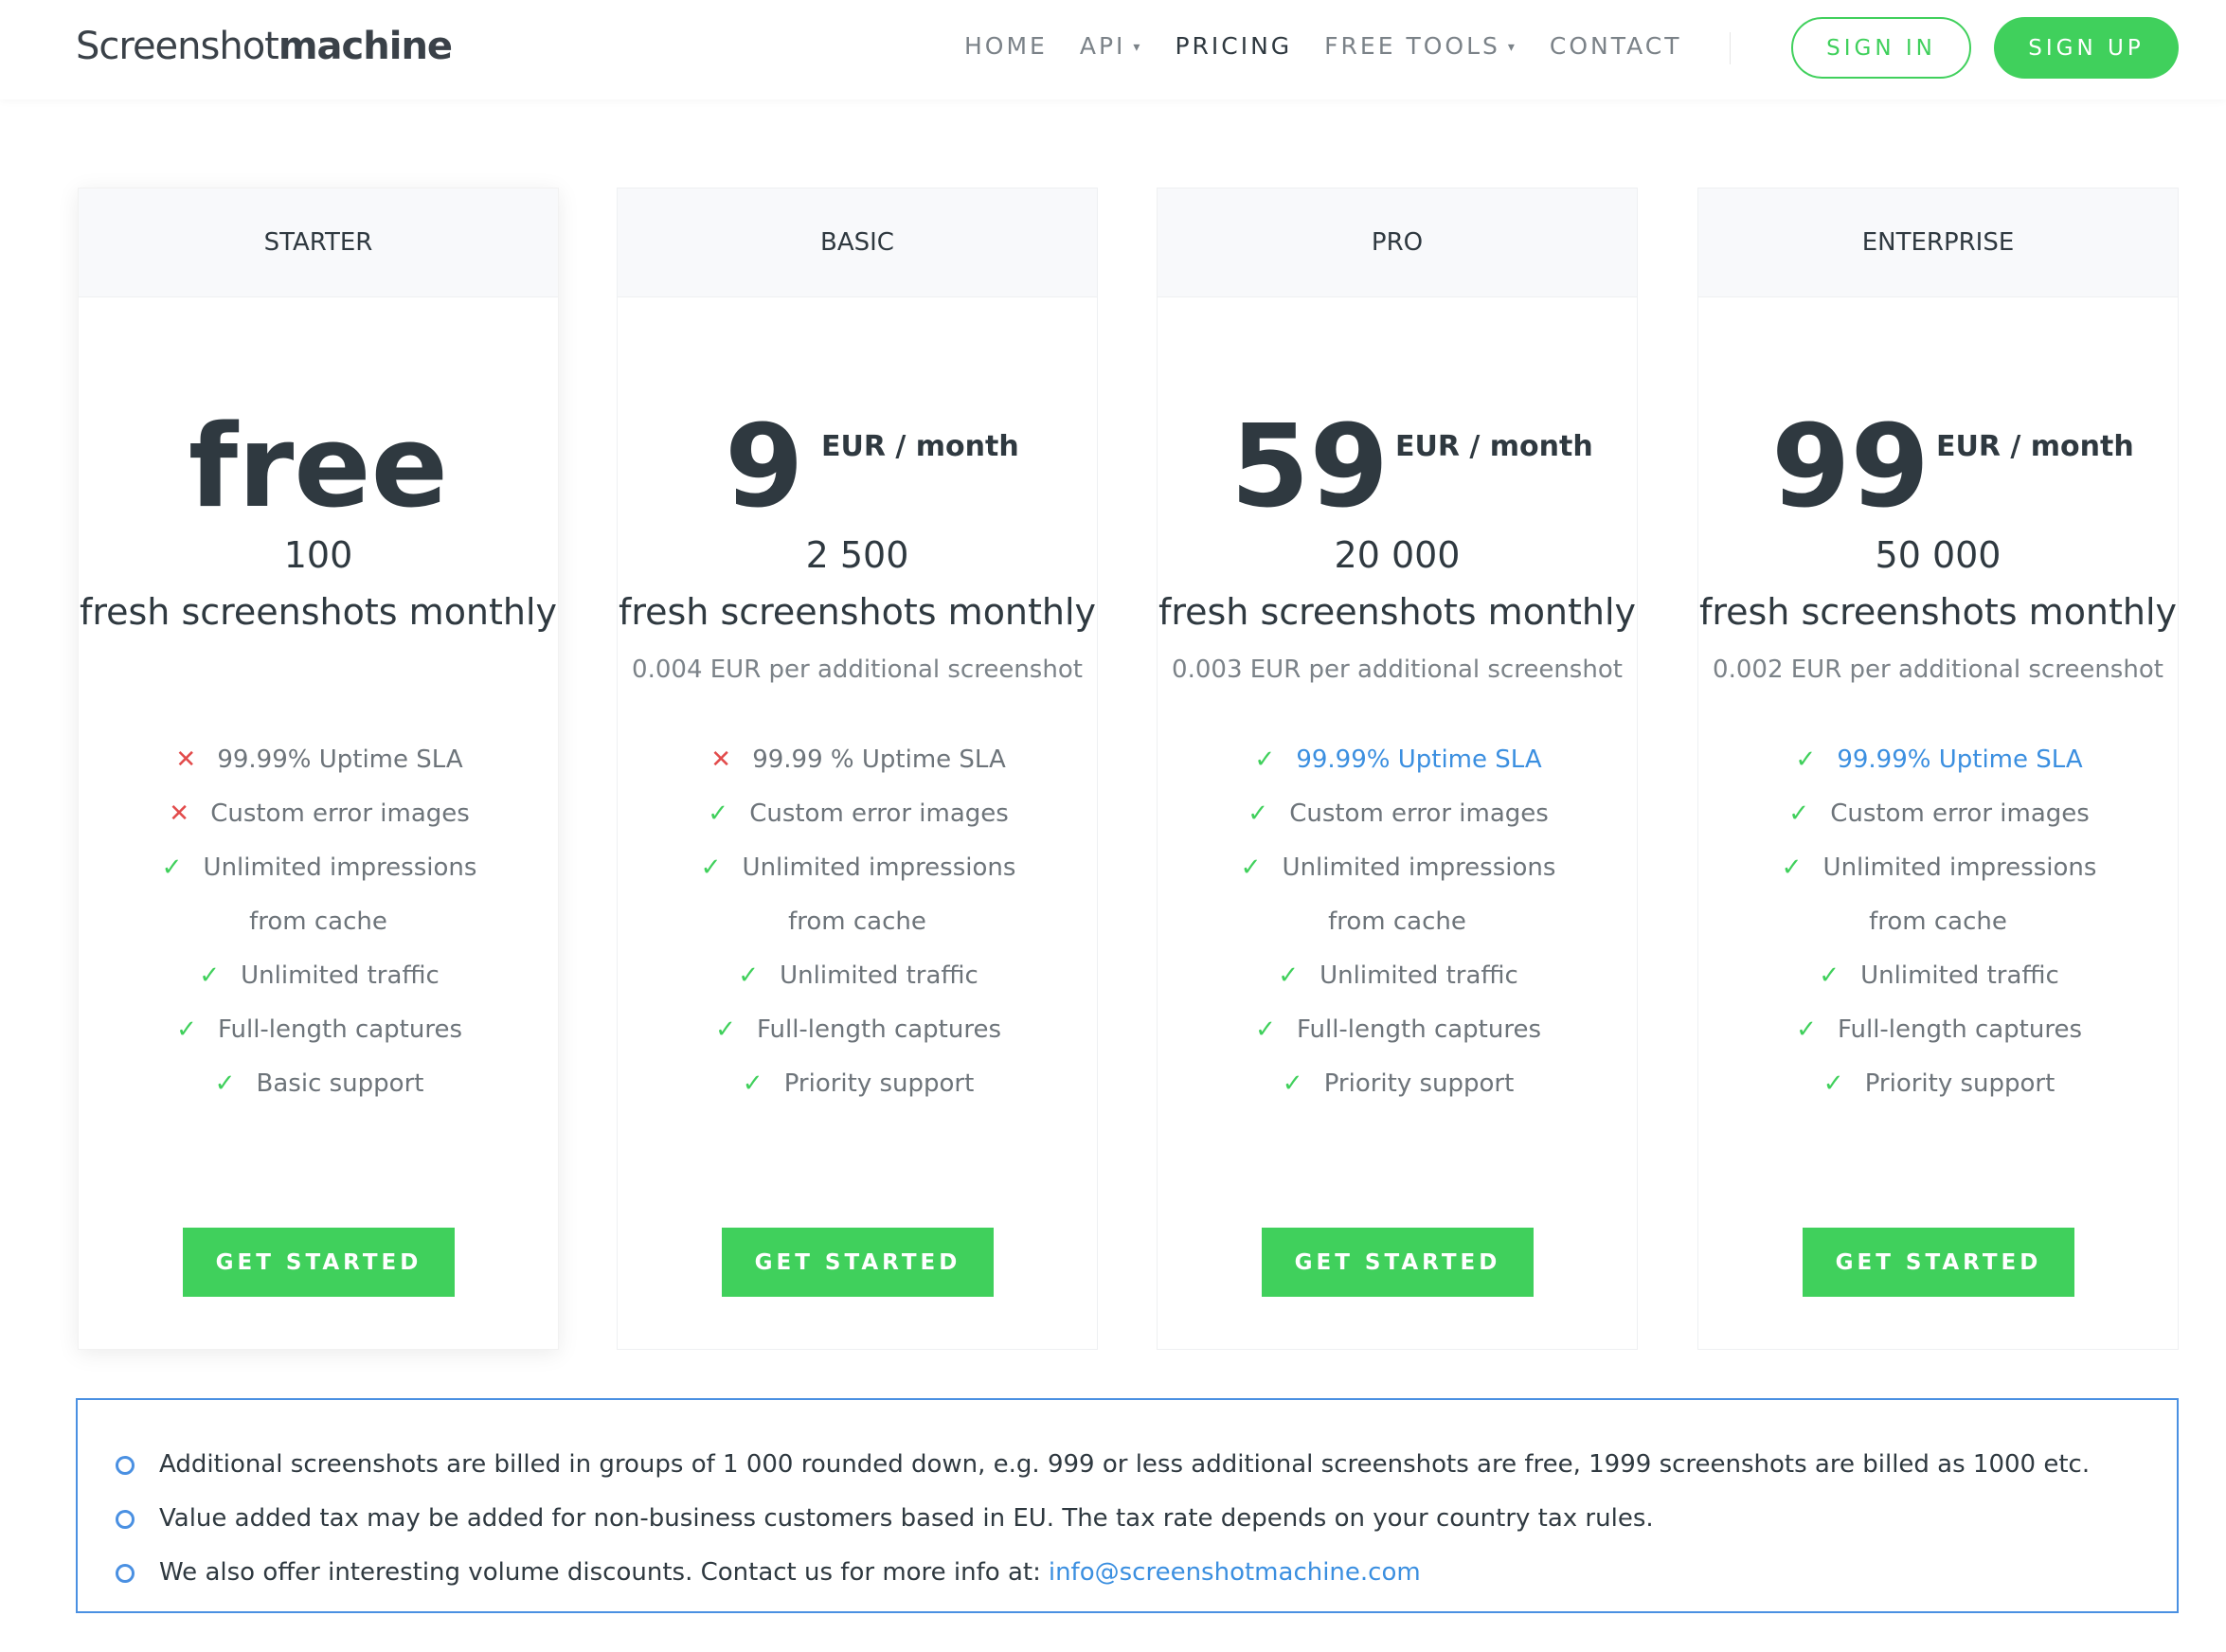 The height and width of the screenshot is (1652, 2226). Describe the element at coordinates (1102, 46) in the screenshot. I see `nav-label: API` at that location.